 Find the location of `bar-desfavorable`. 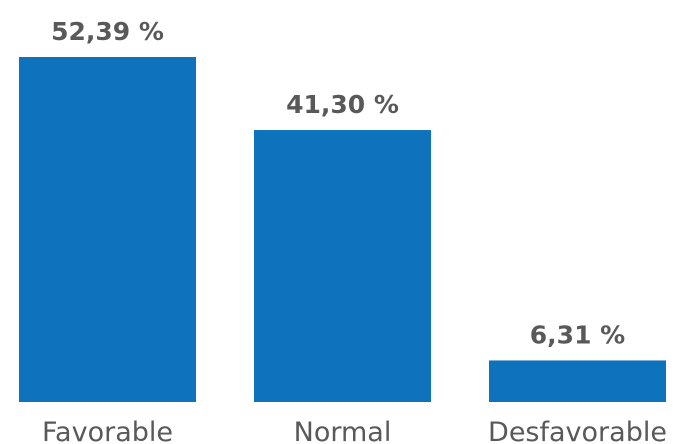

bar-desfavorable is located at coordinates (577, 381).